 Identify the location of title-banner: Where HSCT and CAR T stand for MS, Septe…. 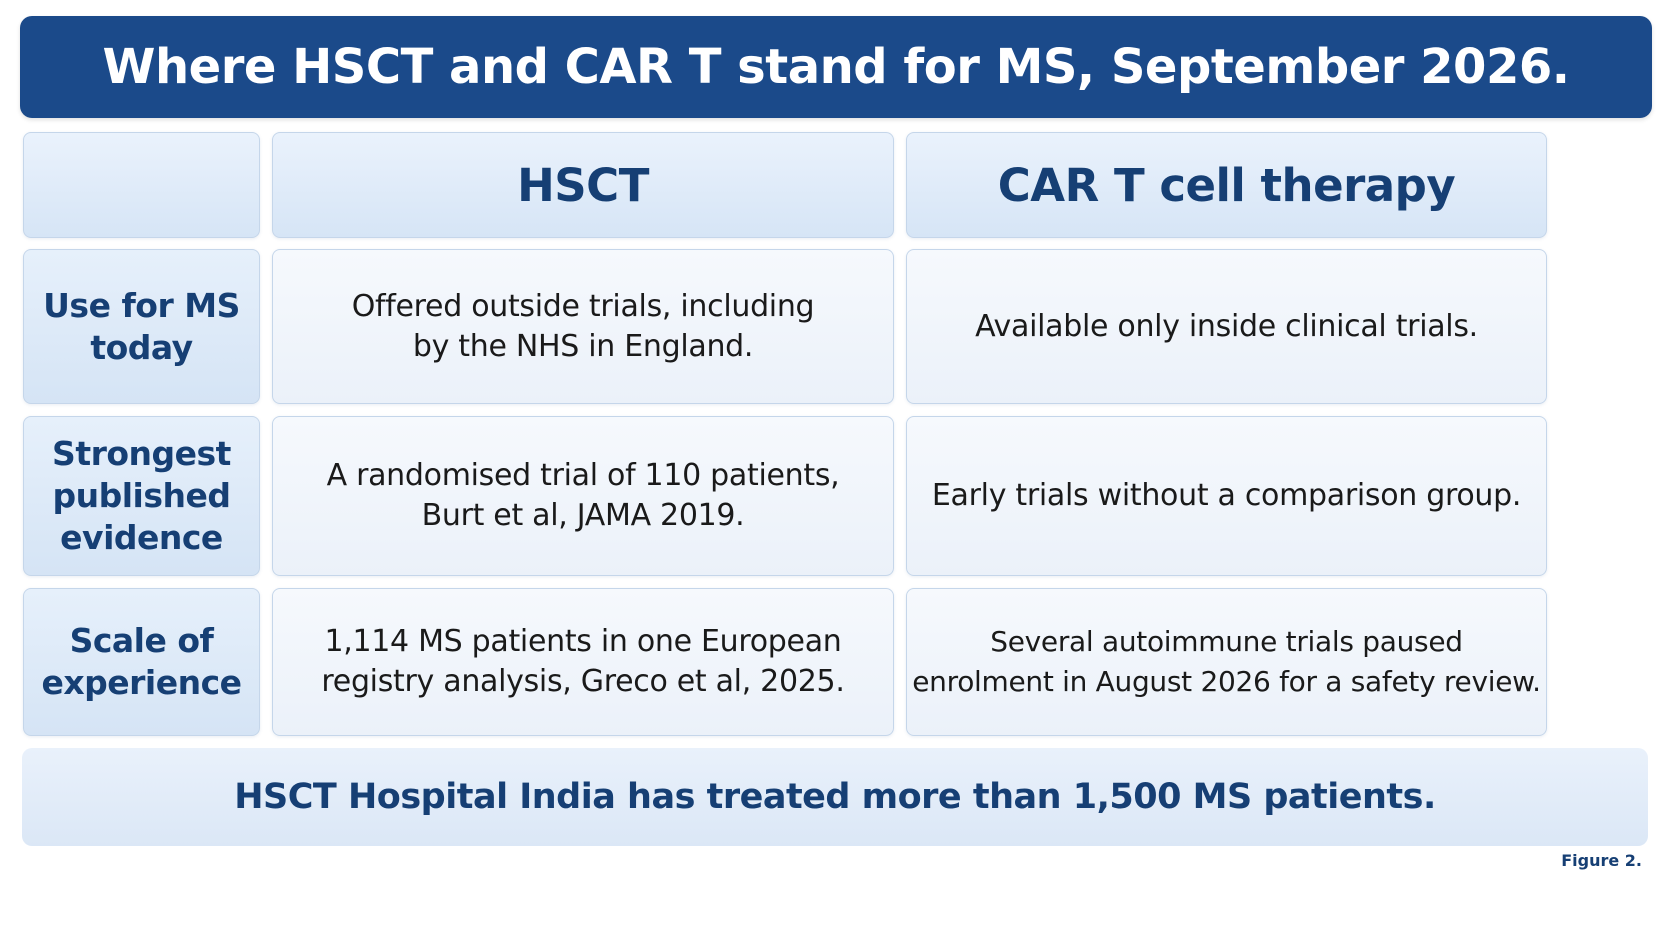
(836, 67).